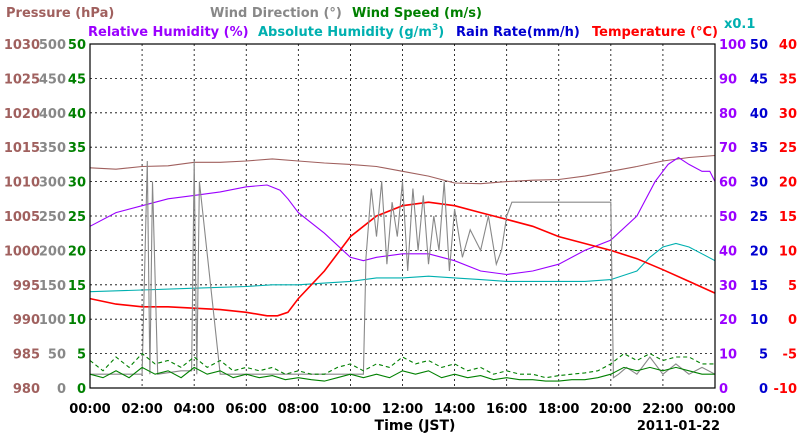 The height and width of the screenshot is (434, 800). I want to click on tick-label-wind-speed: 35, so click(77, 148).